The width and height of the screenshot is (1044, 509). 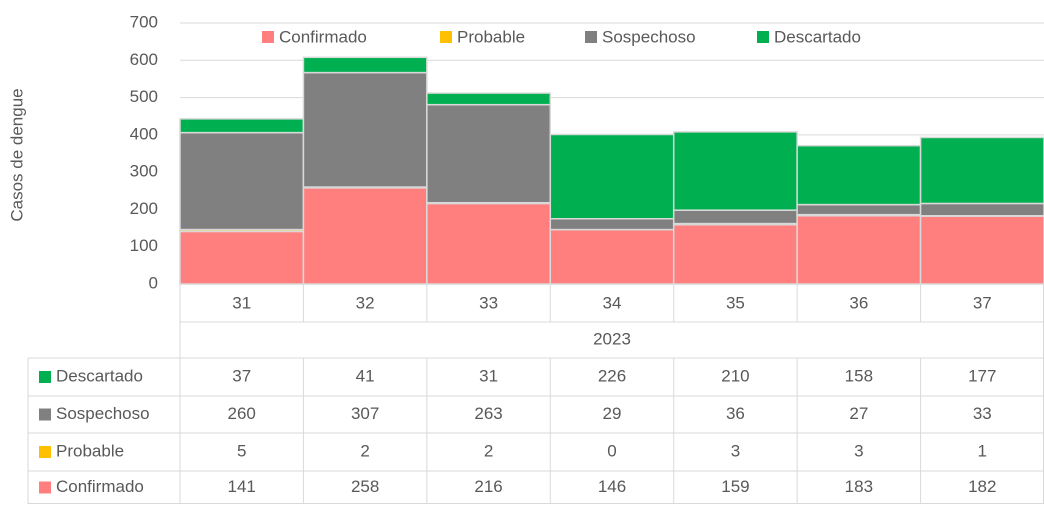 I want to click on table-cell: 159, so click(x=735, y=486).